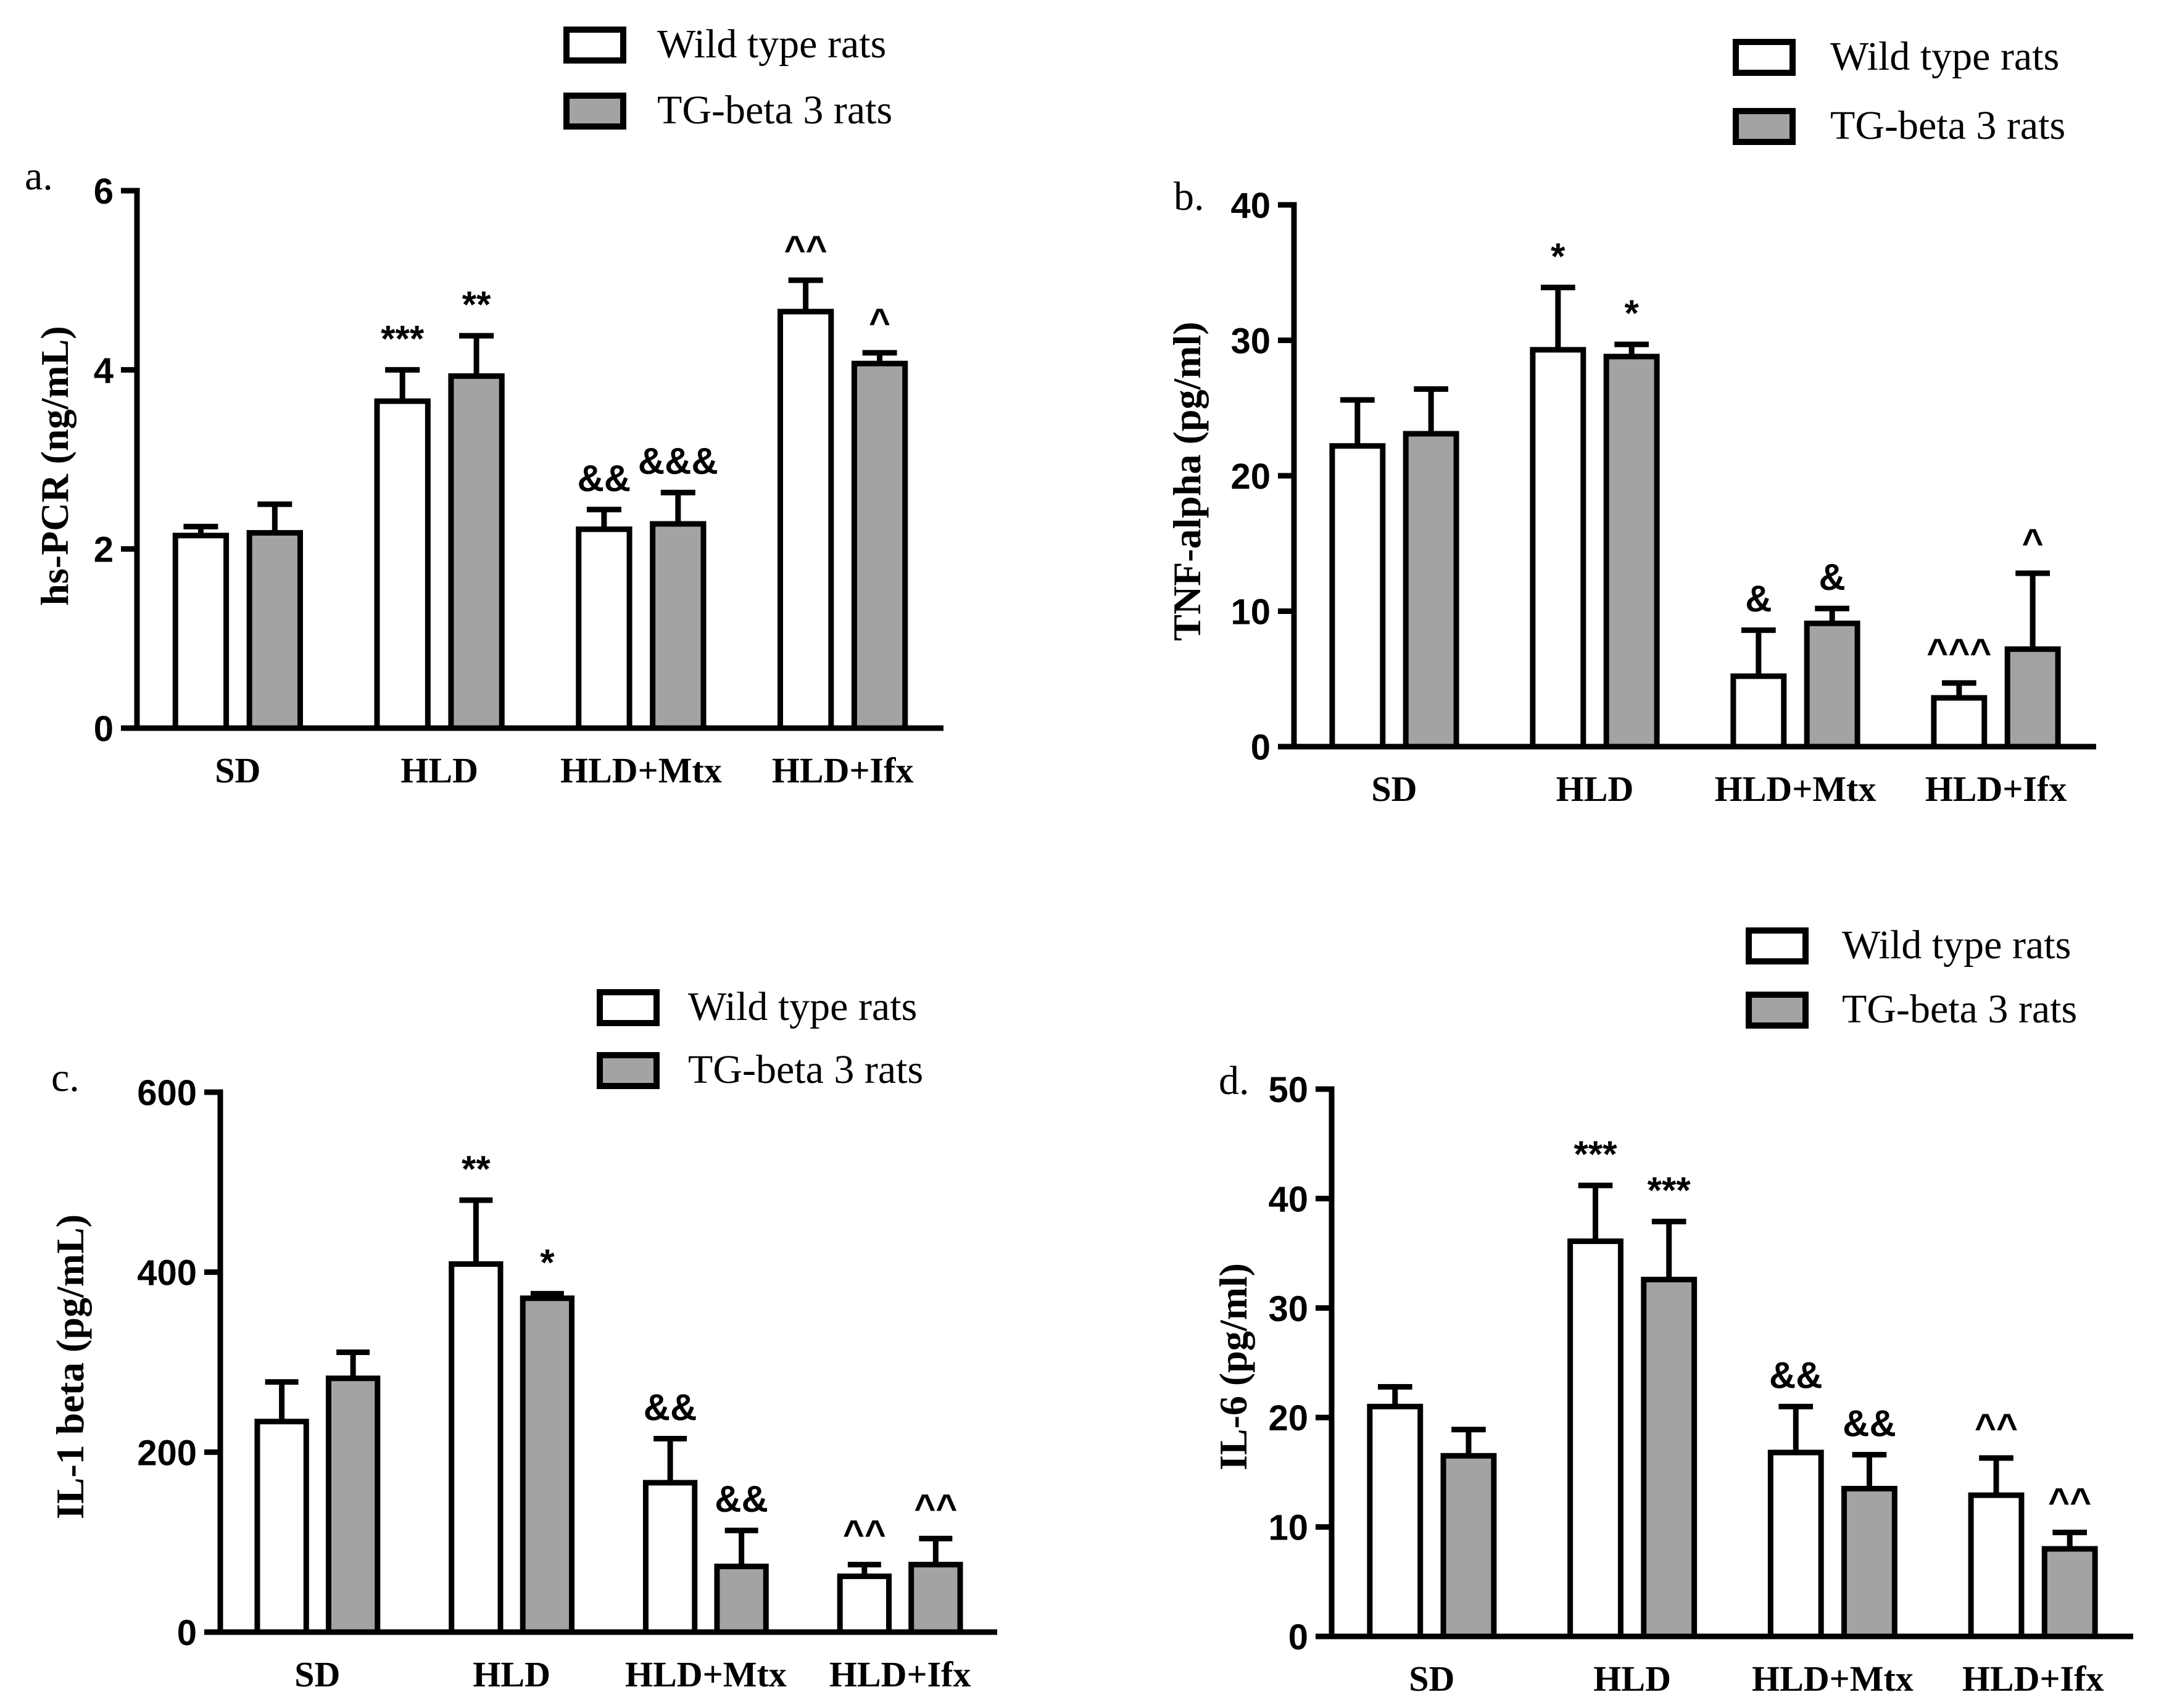  What do you see at coordinates (1558, 548) in the screenshot?
I see `panel-b-bar-hld-wild-type` at bounding box center [1558, 548].